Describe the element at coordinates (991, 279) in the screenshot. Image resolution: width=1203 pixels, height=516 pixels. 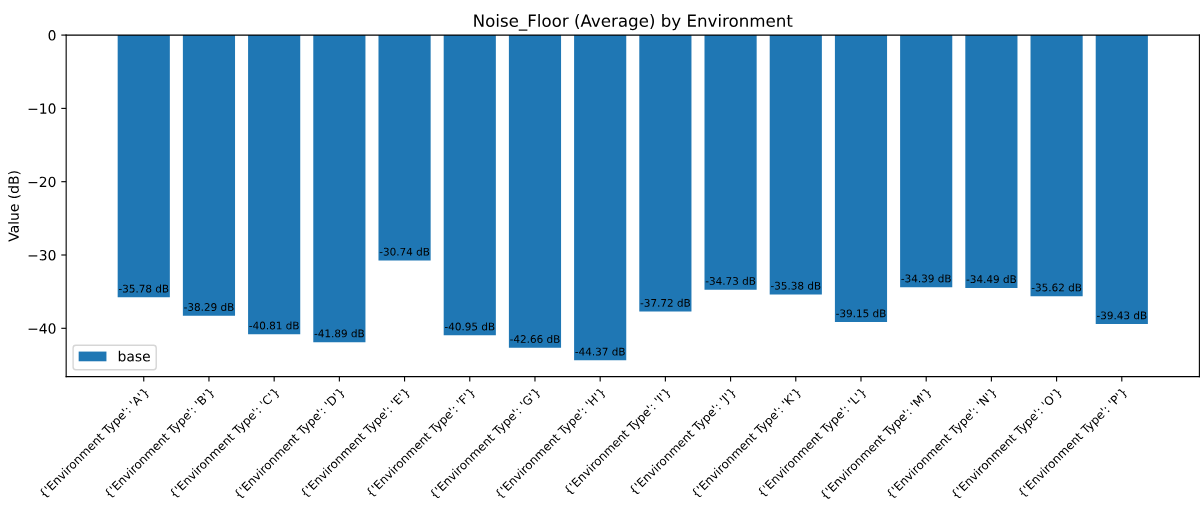
I see `data-label: -34.49 dB` at that location.